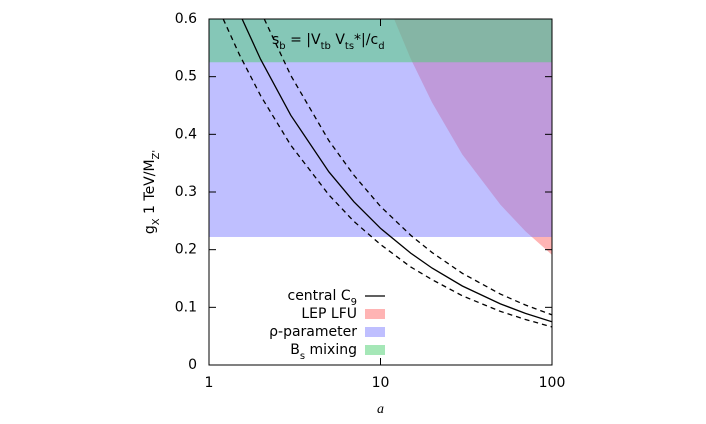 This screenshot has height=424, width=706. Describe the element at coordinates (150, 188) in the screenshot. I see `y-axis-label-part: 1 TeV/M` at that location.